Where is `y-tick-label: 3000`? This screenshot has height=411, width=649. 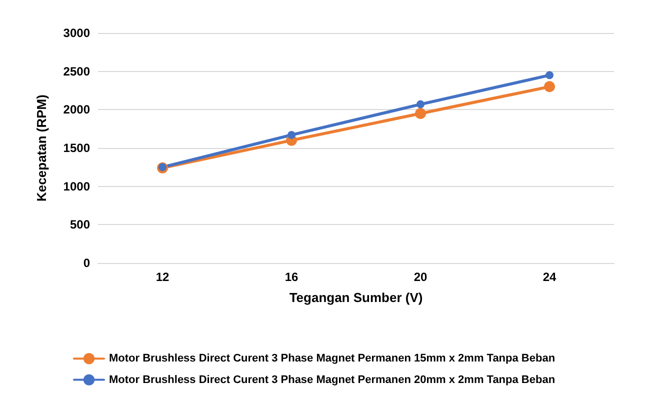
y-tick-label: 3000 is located at coordinates (76, 33).